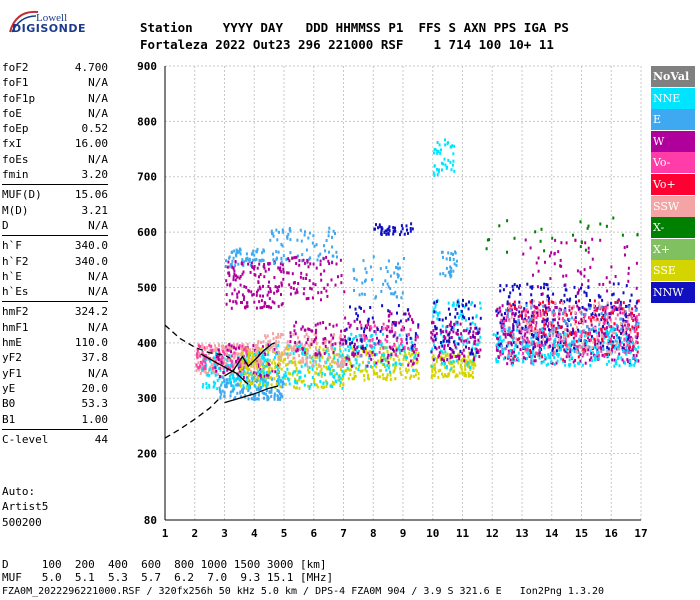 This screenshot has width=700, height=600. What do you see at coordinates (147, 398) in the screenshot?
I see `y-tick-label: 300` at bounding box center [147, 398].